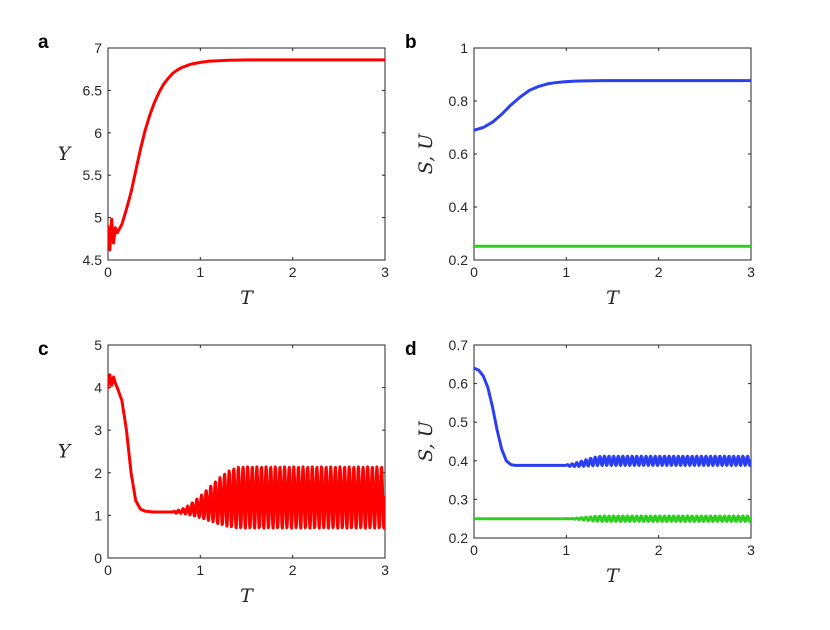  What do you see at coordinates (98, 133) in the screenshot?
I see `y-tick-label: 6` at bounding box center [98, 133].